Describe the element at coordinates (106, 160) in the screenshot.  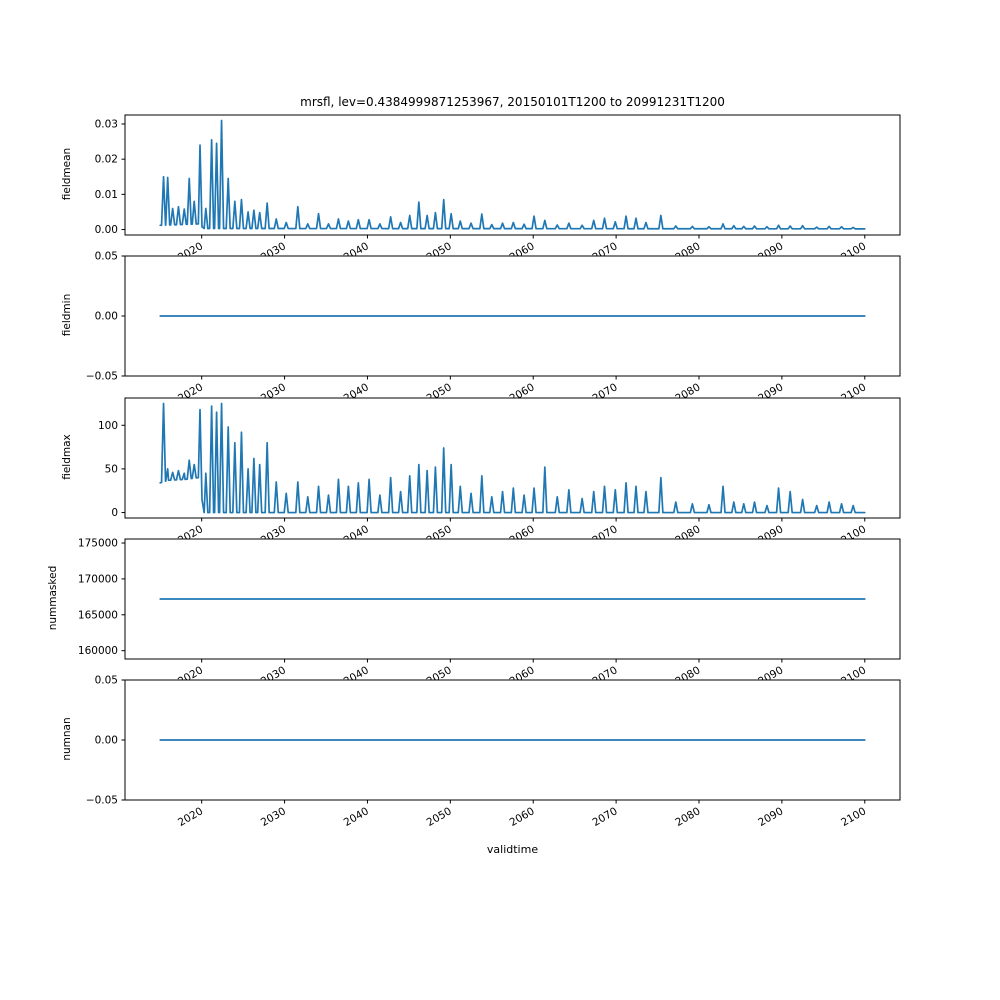
I see `y-tick-label: 0.02` at that location.